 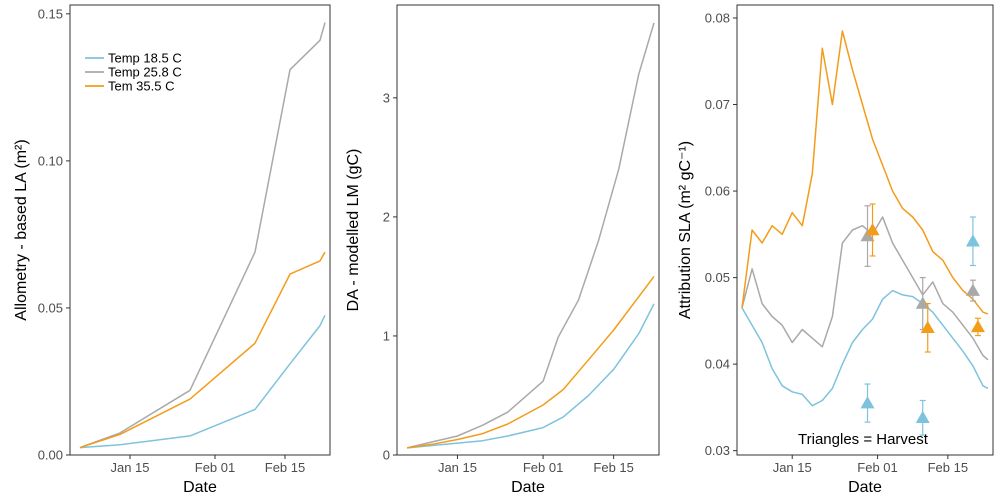 I want to click on y-tick-label: 0.07, so click(x=717, y=104).